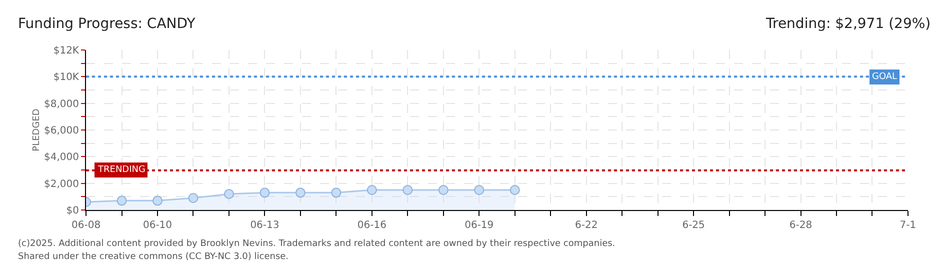  Describe the element at coordinates (61, 184) in the screenshot. I see `y-tick-label: $2,000` at that location.